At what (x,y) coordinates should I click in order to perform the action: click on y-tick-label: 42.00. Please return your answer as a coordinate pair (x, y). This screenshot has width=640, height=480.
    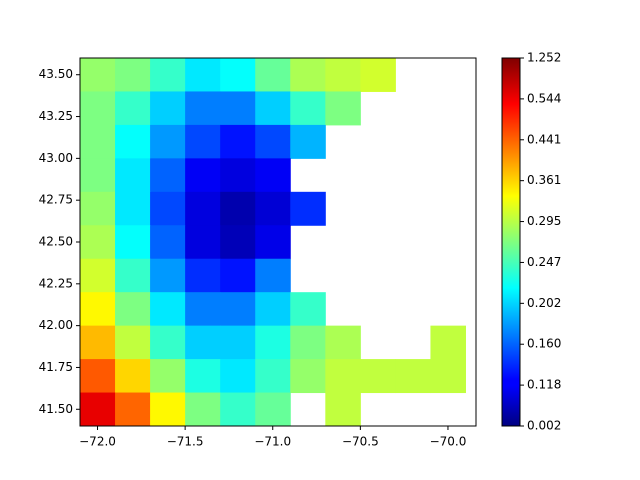
    Looking at the image, I should click on (56, 325).